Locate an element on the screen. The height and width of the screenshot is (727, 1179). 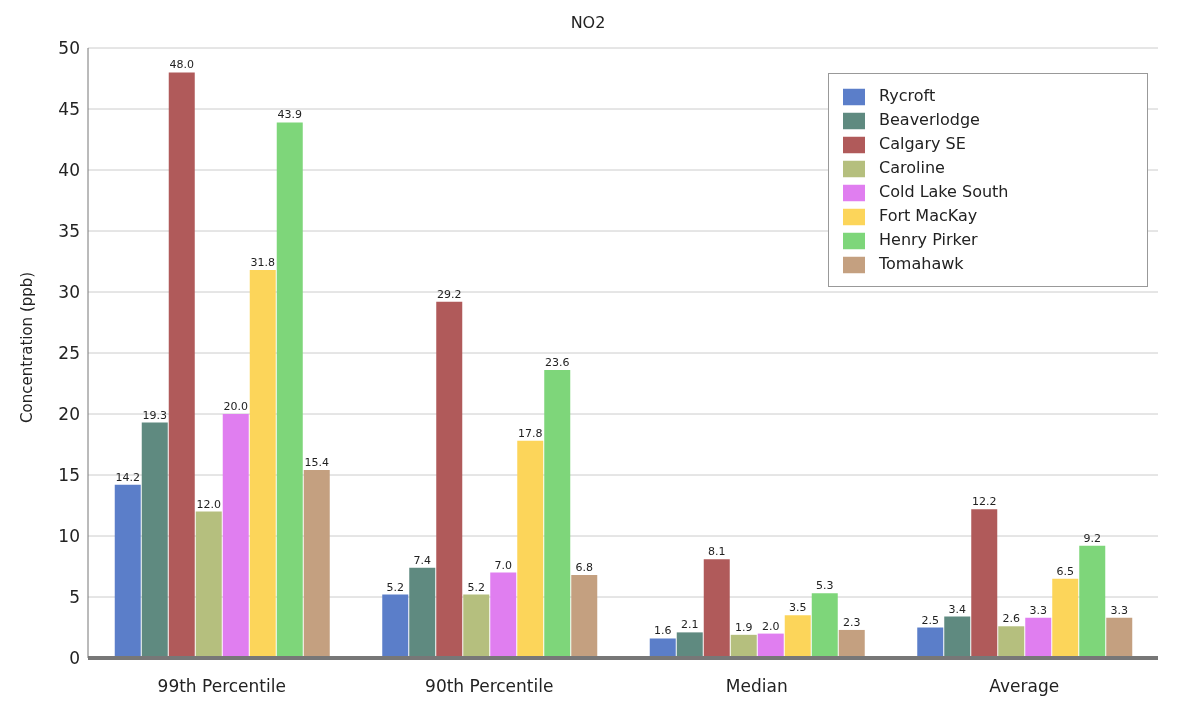
data-label: 48.0 is located at coordinates (181, 65).